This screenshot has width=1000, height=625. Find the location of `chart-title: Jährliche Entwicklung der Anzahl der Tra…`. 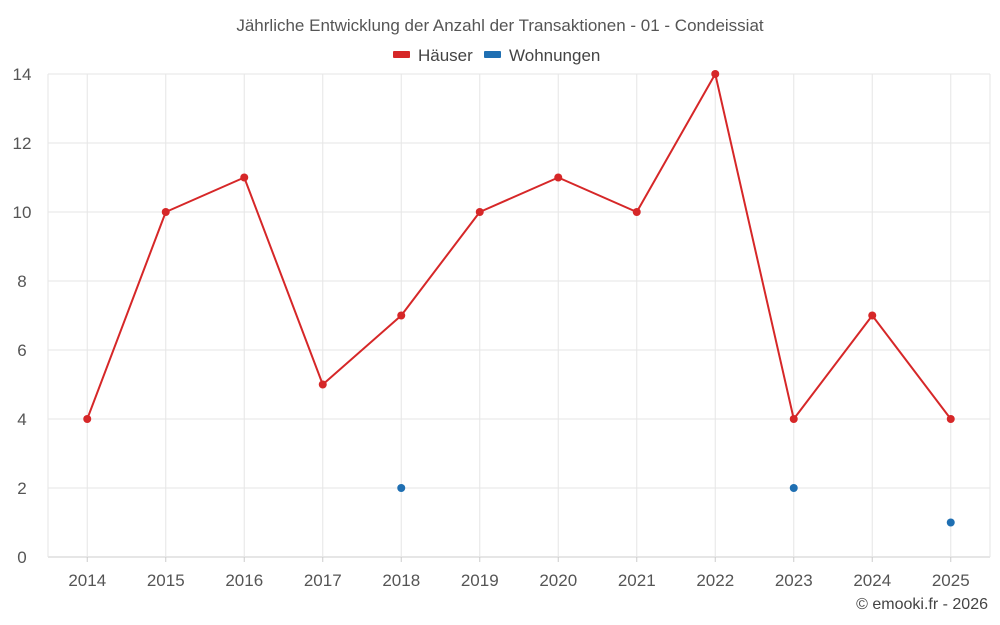

chart-title: Jährliche Entwicklung der Anzahl der Tra… is located at coordinates (500, 25).